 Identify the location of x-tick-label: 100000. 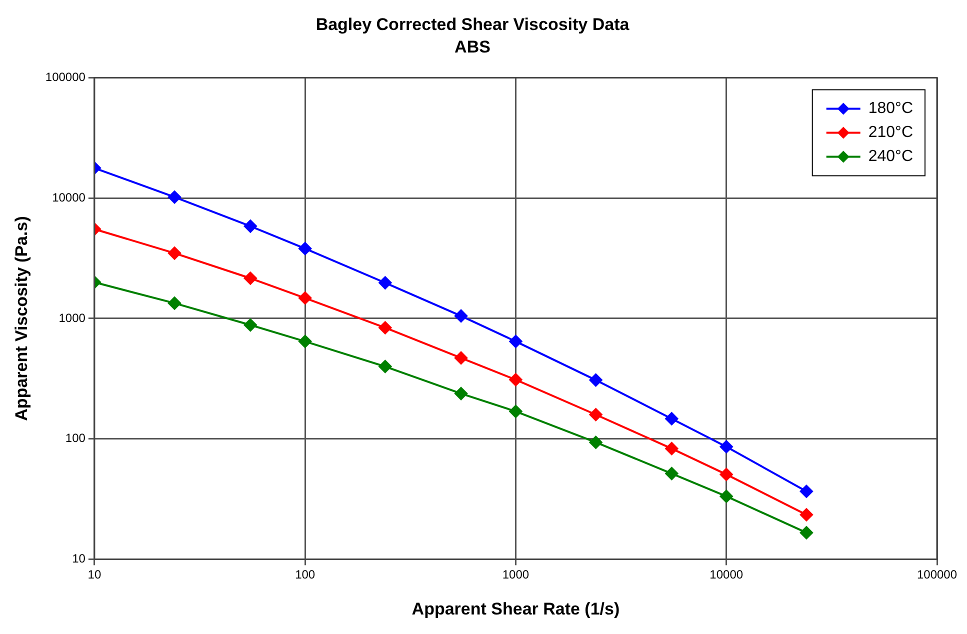
(937, 575).